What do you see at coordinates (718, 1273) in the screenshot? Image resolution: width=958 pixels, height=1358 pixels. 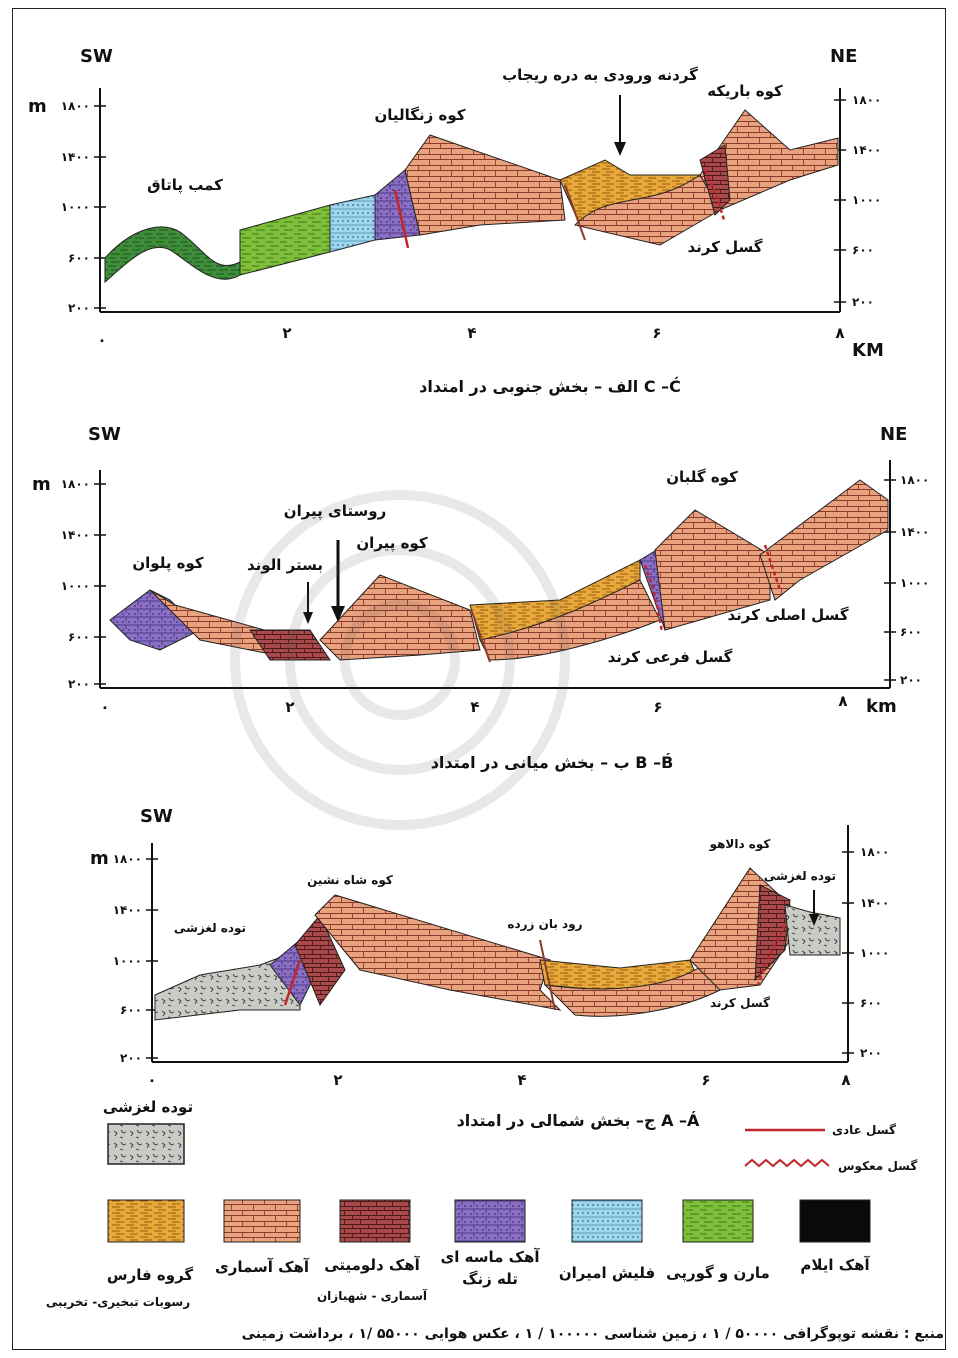 I see `legend-label-marl: مارن و گورپی` at bounding box center [718, 1273].